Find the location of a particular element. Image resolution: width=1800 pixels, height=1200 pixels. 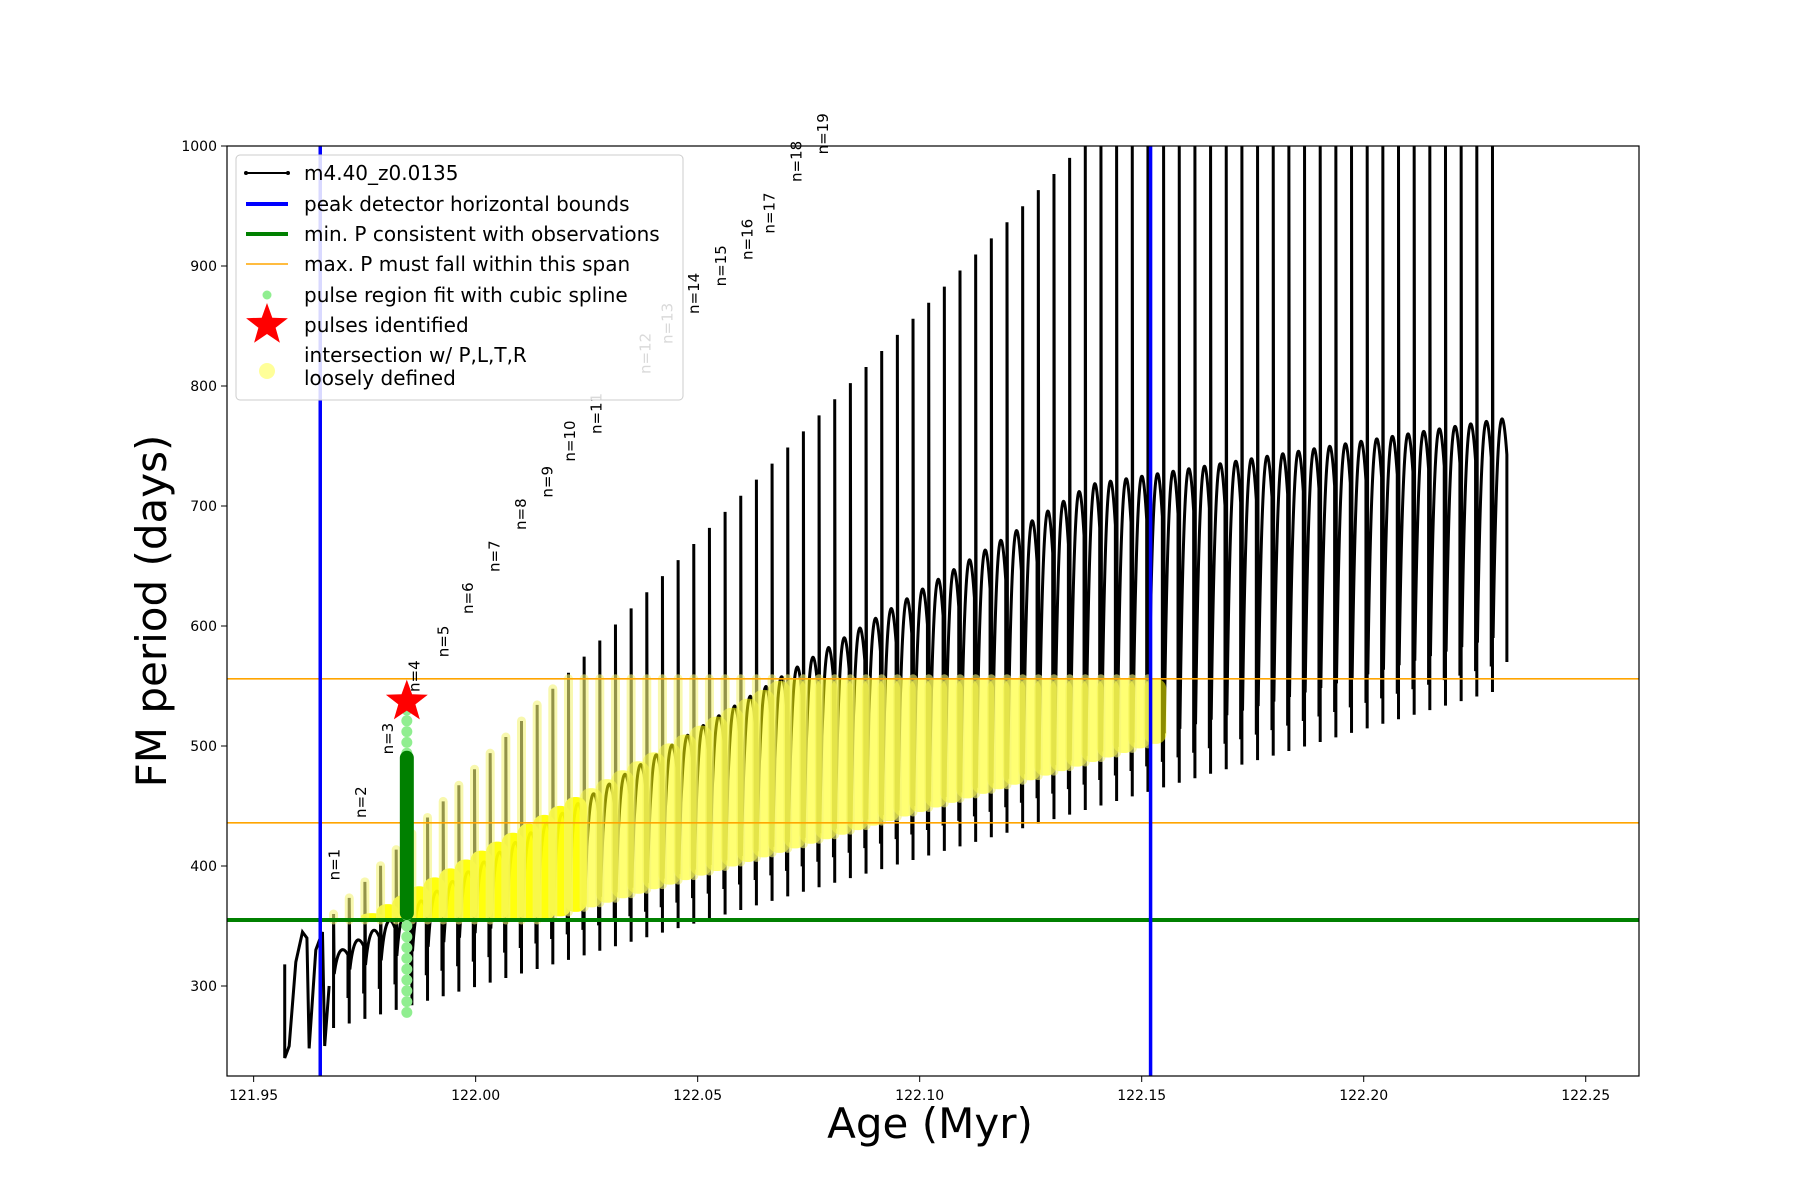

pulse-label: n=6 is located at coordinates (468, 598).